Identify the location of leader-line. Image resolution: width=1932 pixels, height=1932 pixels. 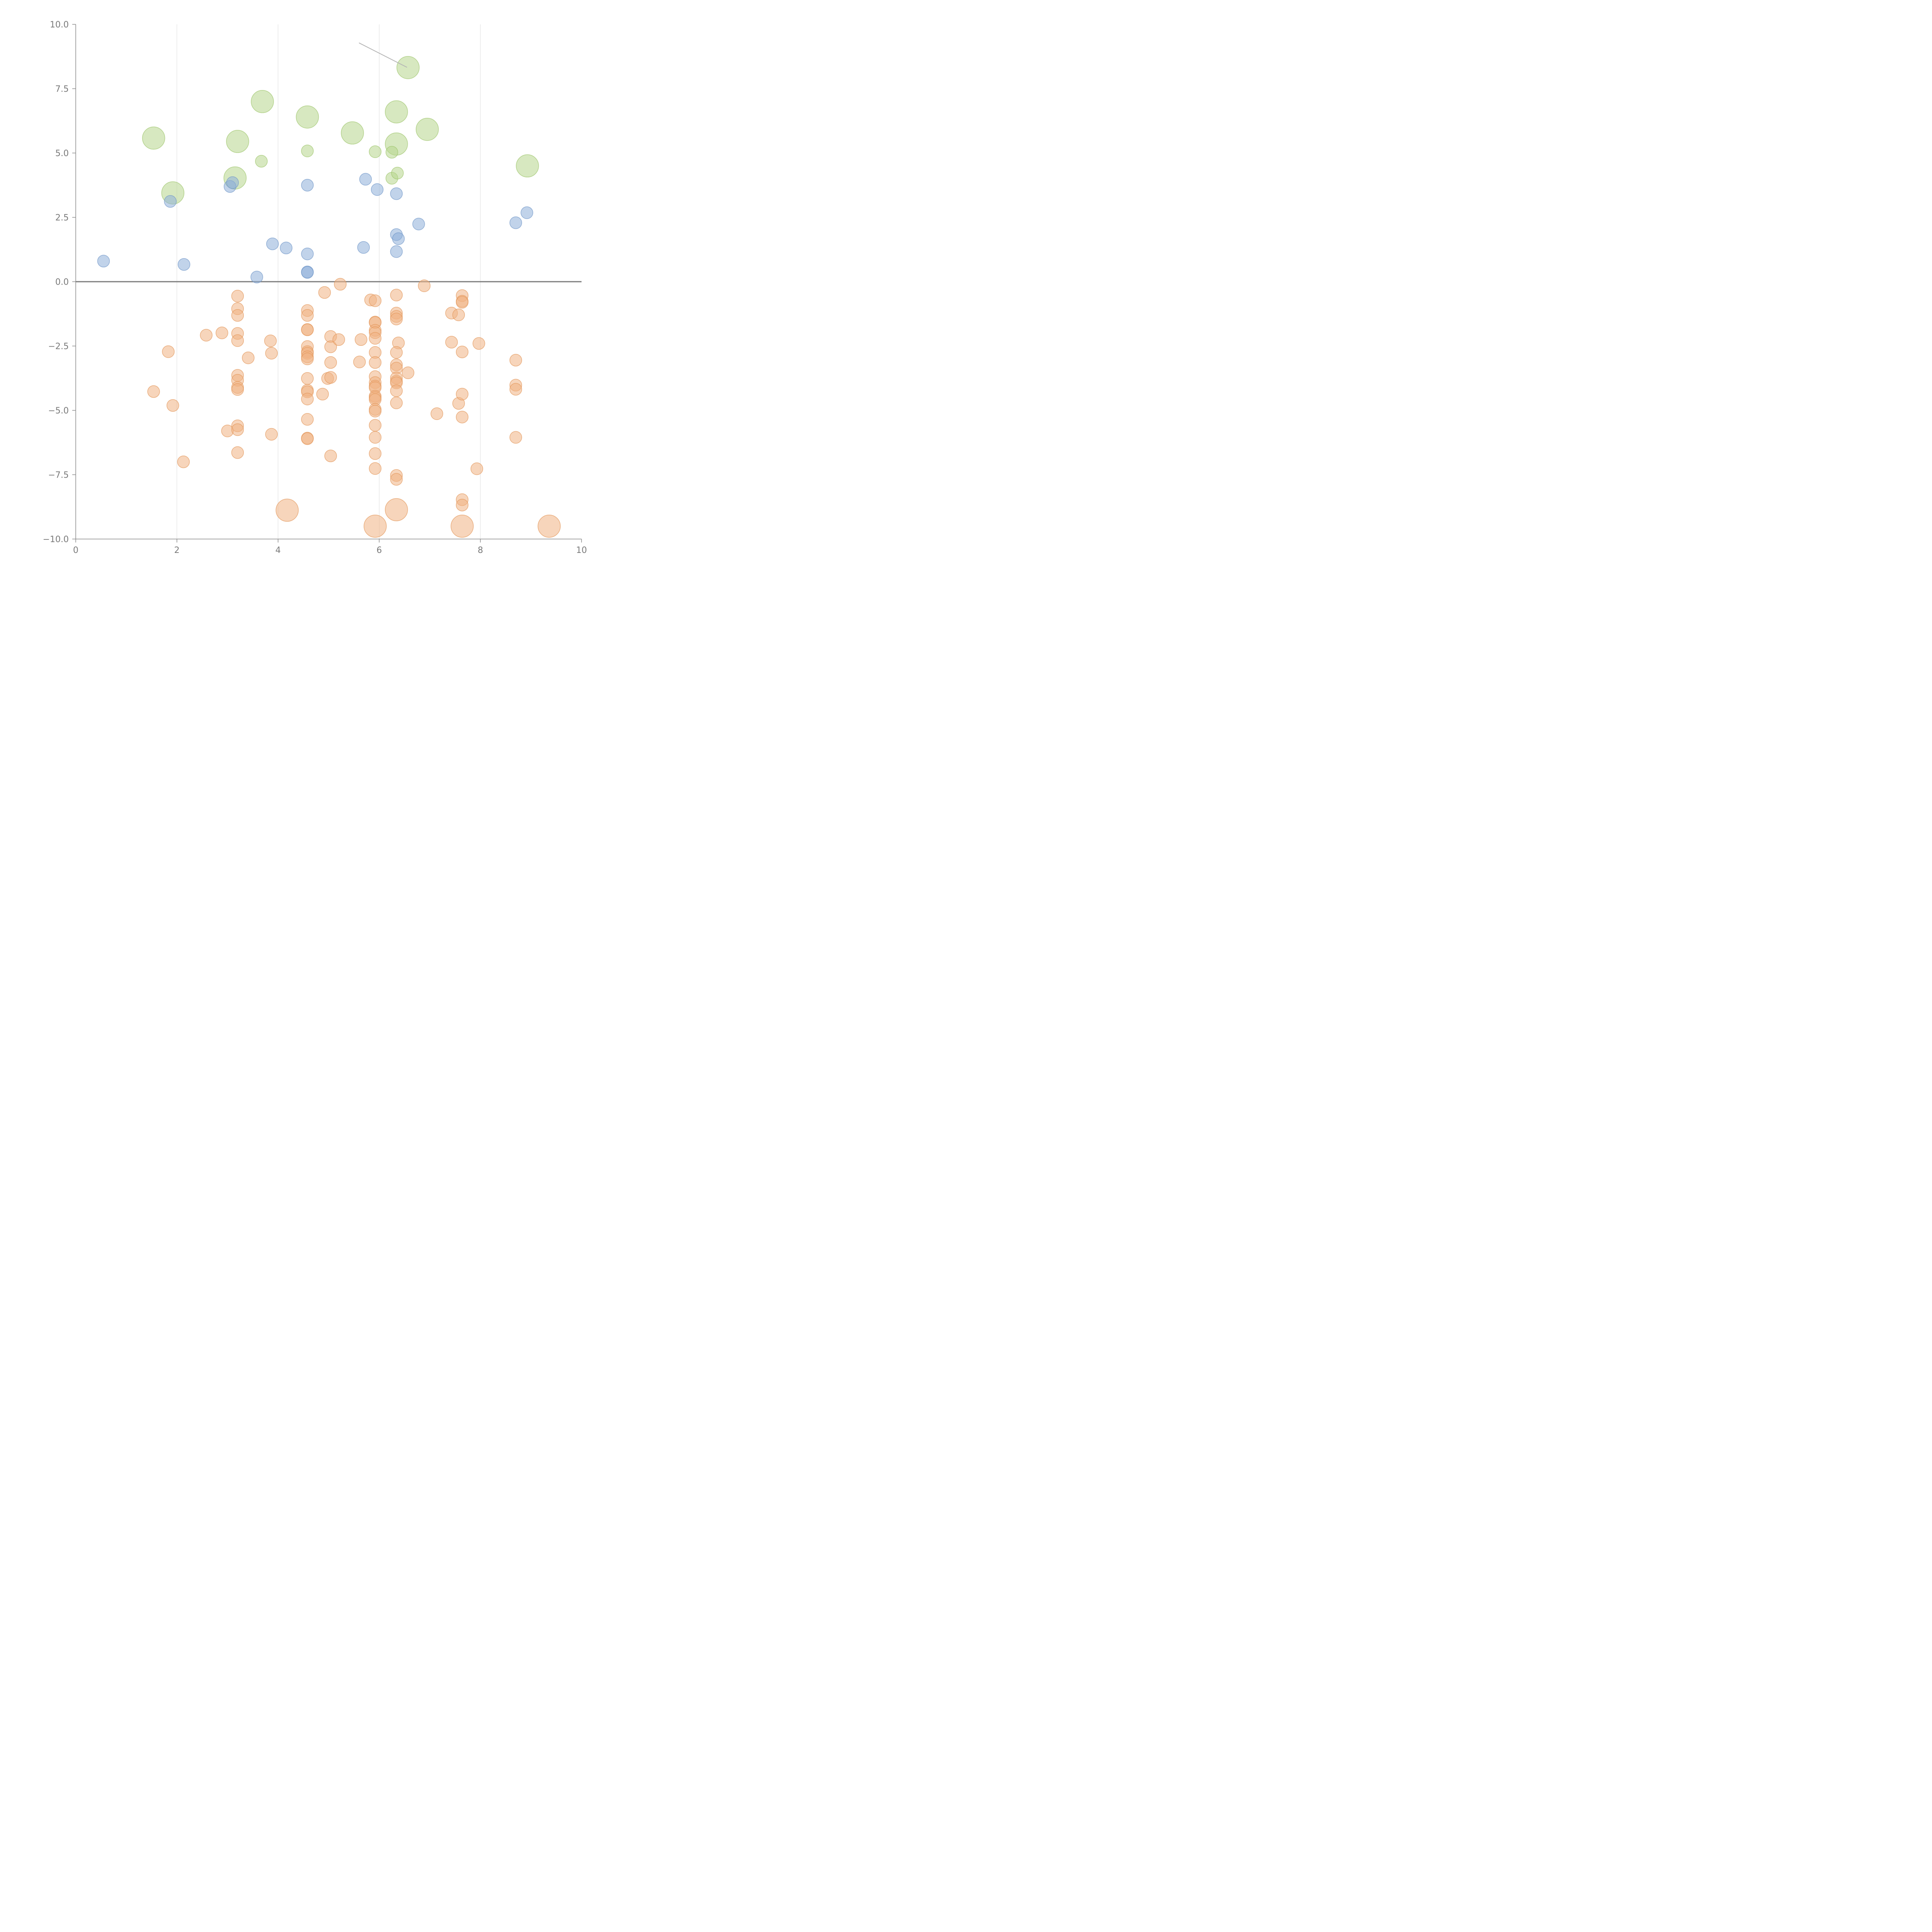
(383, 55).